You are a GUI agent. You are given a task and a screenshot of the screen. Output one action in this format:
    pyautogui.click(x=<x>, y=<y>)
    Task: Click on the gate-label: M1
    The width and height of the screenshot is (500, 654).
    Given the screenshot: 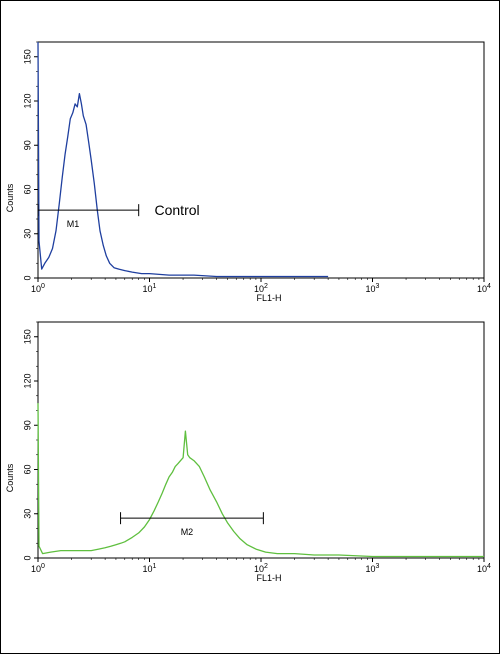 What is the action you would take?
    pyautogui.click(x=73, y=224)
    